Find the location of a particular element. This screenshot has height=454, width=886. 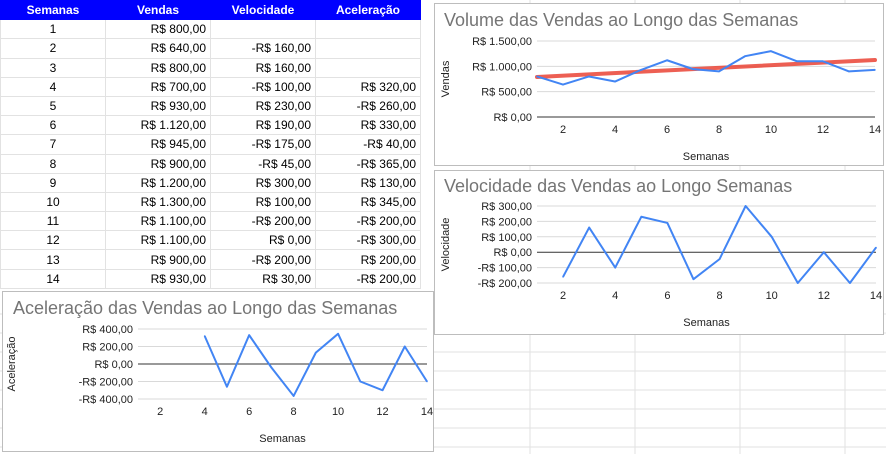

table-cell: 9 is located at coordinates (53, 182).